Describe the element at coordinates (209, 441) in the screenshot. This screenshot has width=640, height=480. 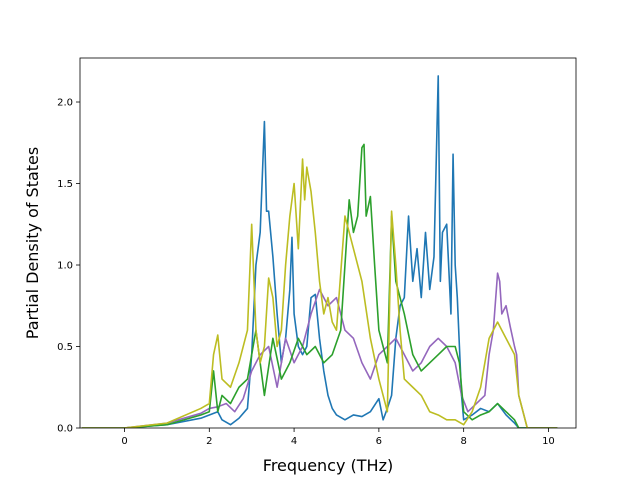
I see `x-tick-label: 2` at that location.